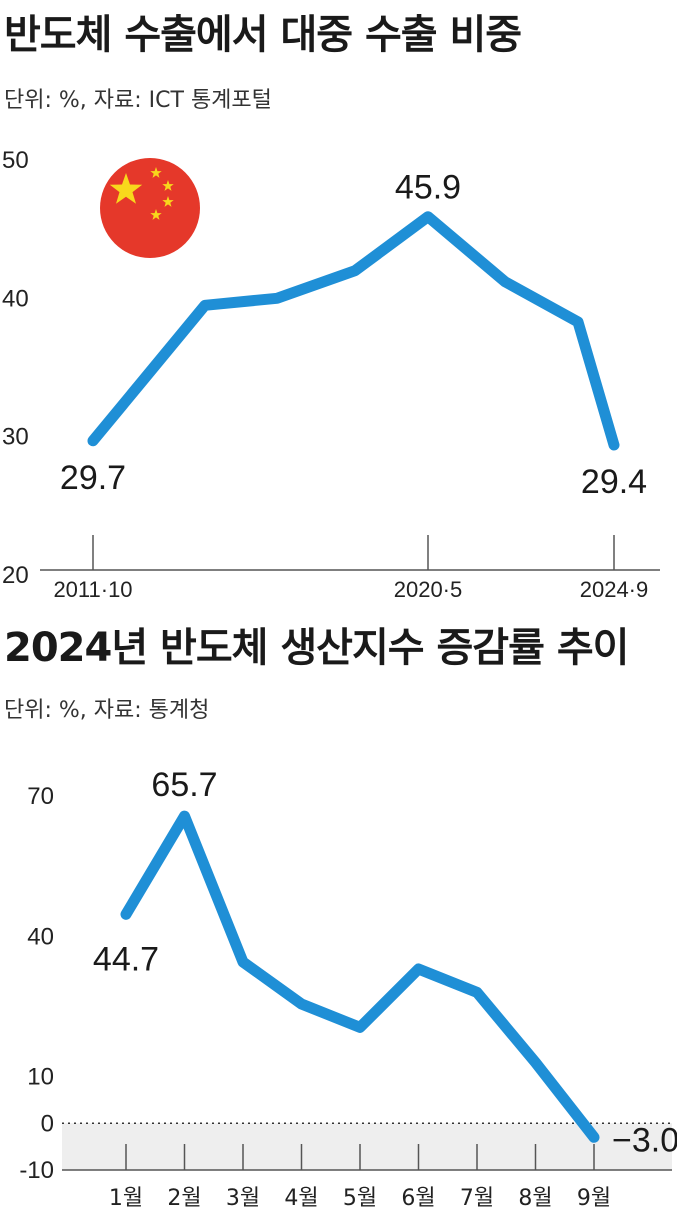 The height and width of the screenshot is (1216, 677). Describe the element at coordinates (535, 1198) in the screenshot. I see `chart2-x-tick-label: 8월` at that location.